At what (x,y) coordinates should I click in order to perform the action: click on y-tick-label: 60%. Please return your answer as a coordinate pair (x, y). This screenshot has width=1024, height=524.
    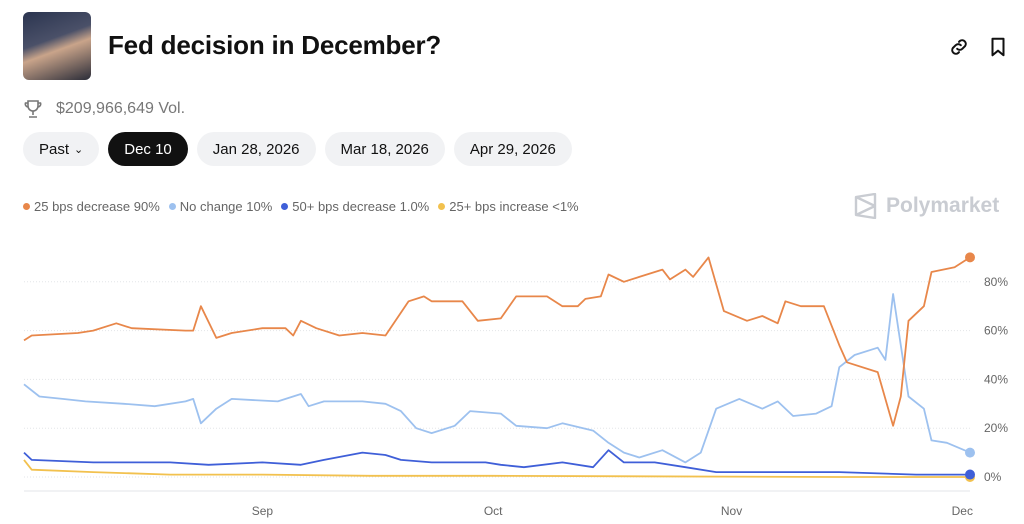
    Looking at the image, I should click on (996, 331).